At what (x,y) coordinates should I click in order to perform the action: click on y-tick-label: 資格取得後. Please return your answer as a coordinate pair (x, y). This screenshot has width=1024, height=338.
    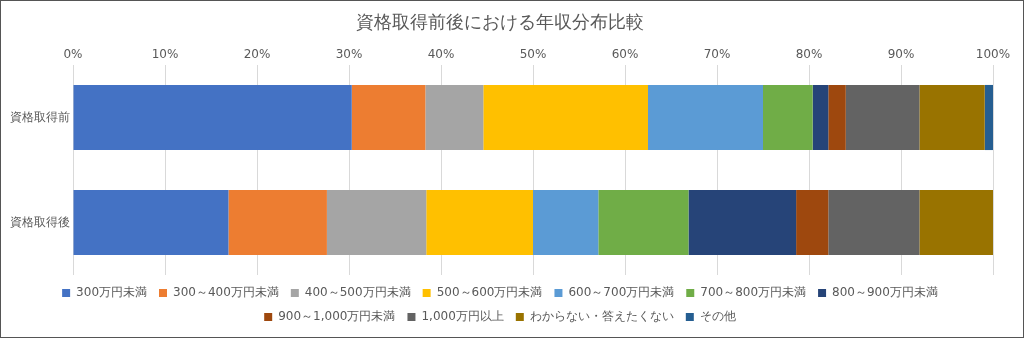
    Looking at the image, I should click on (40, 221).